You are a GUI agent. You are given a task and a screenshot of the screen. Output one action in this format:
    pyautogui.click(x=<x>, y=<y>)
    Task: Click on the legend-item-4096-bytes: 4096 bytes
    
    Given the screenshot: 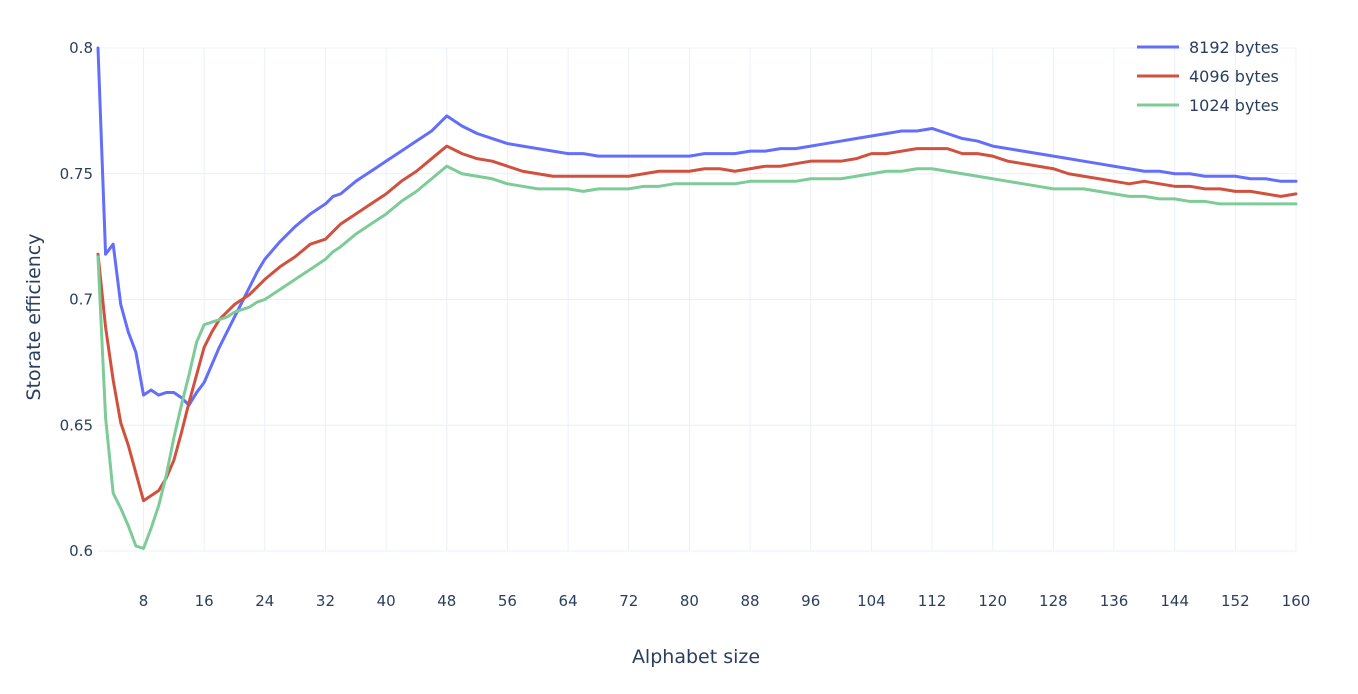 What is the action you would take?
    pyautogui.click(x=1208, y=76)
    